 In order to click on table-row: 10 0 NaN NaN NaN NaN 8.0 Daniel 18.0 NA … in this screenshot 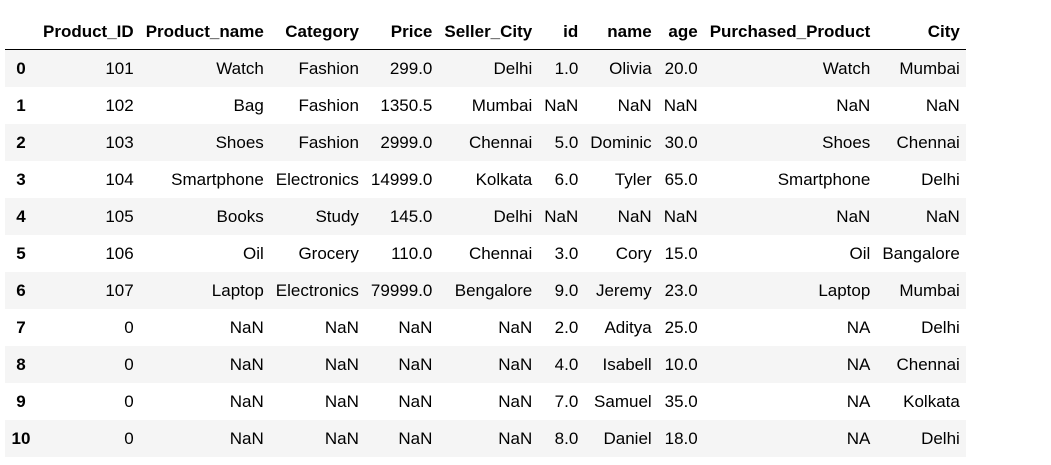, I will do `click(485, 438)`.